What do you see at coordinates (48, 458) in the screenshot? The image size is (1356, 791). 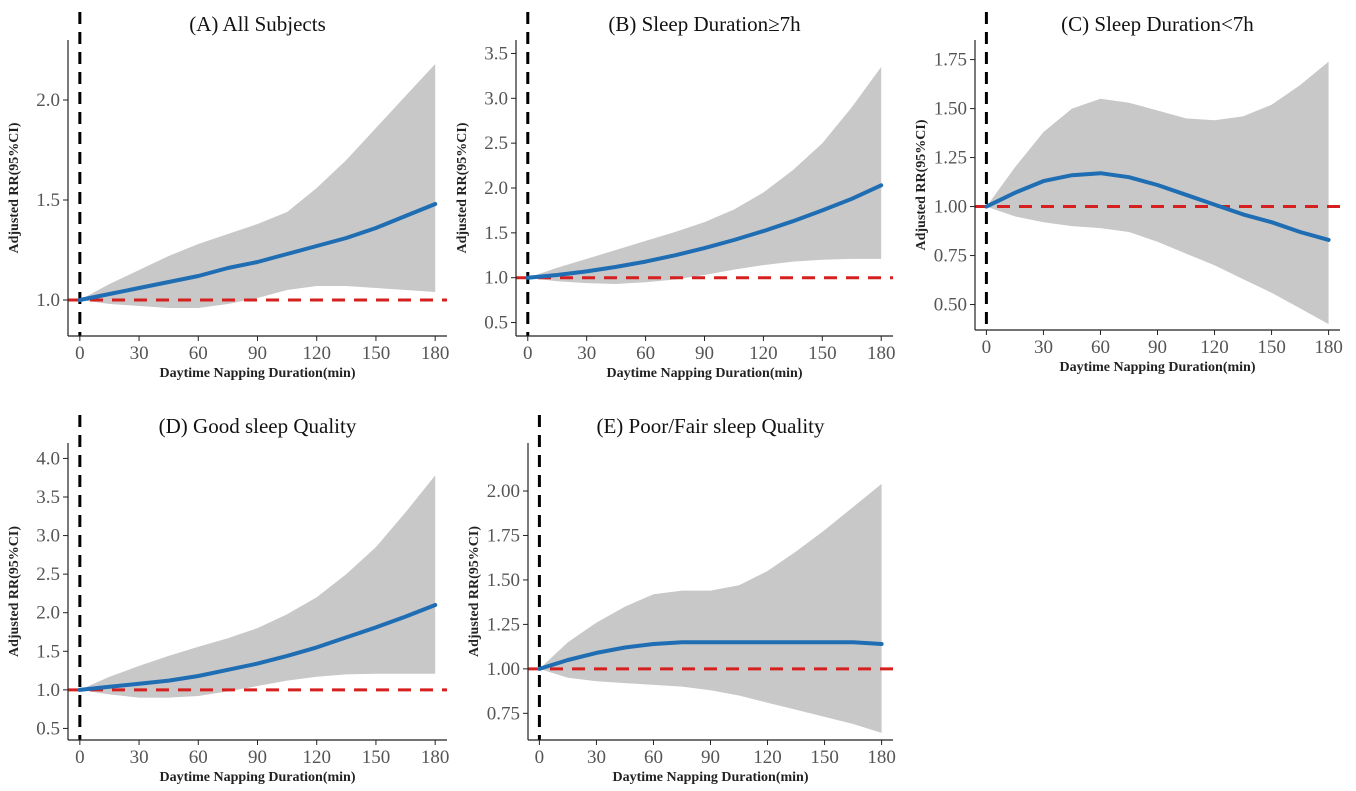 I see `y-tick-label: 4.0` at bounding box center [48, 458].